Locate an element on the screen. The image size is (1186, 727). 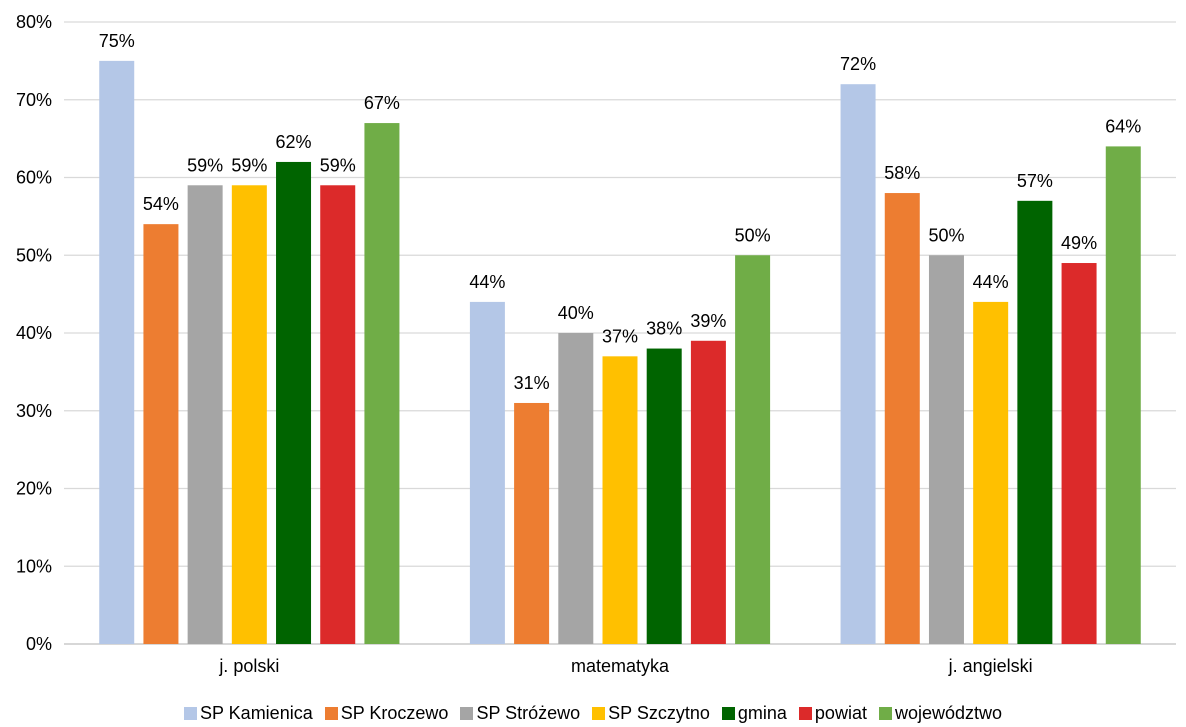
data-label: 37% is located at coordinates (620, 336).